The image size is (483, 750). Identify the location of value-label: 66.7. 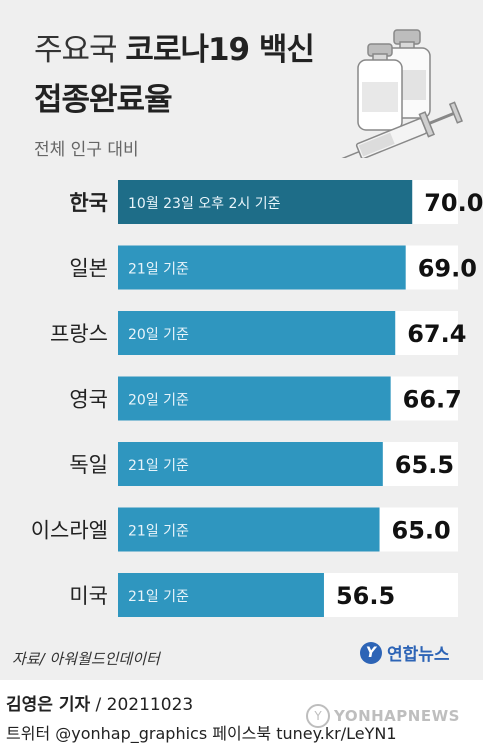
(432, 400).